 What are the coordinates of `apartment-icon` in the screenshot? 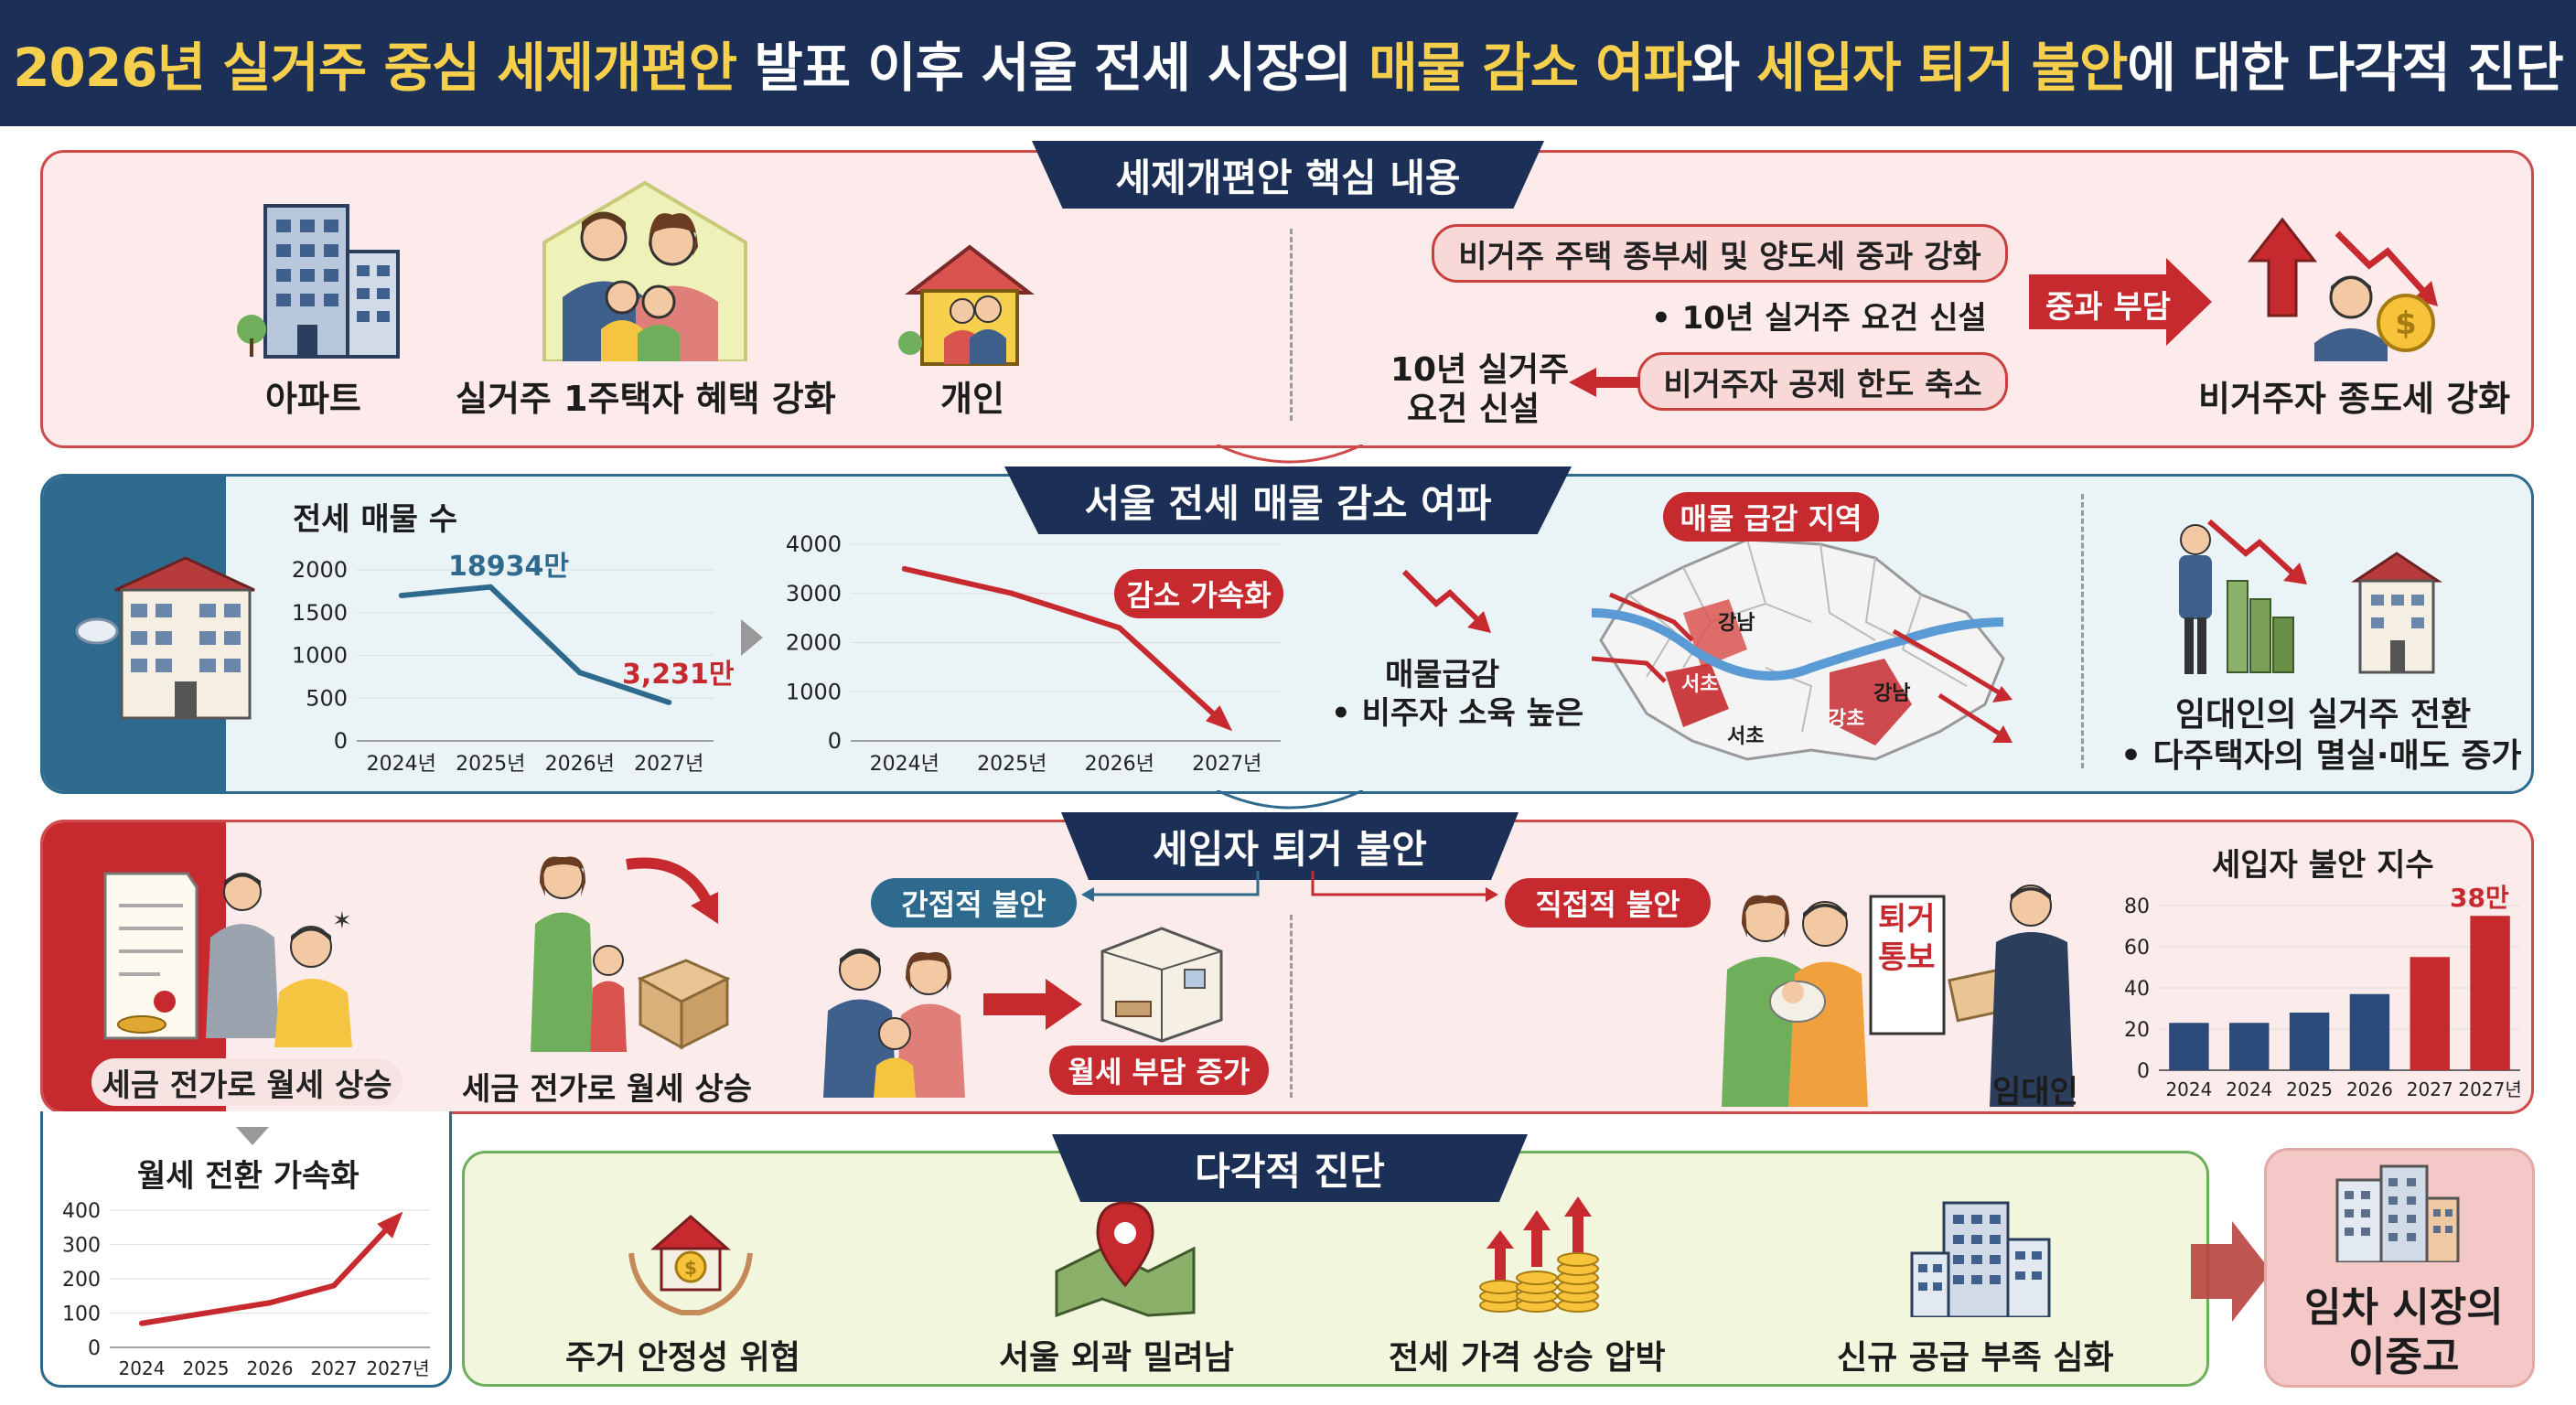 It's located at (319, 282).